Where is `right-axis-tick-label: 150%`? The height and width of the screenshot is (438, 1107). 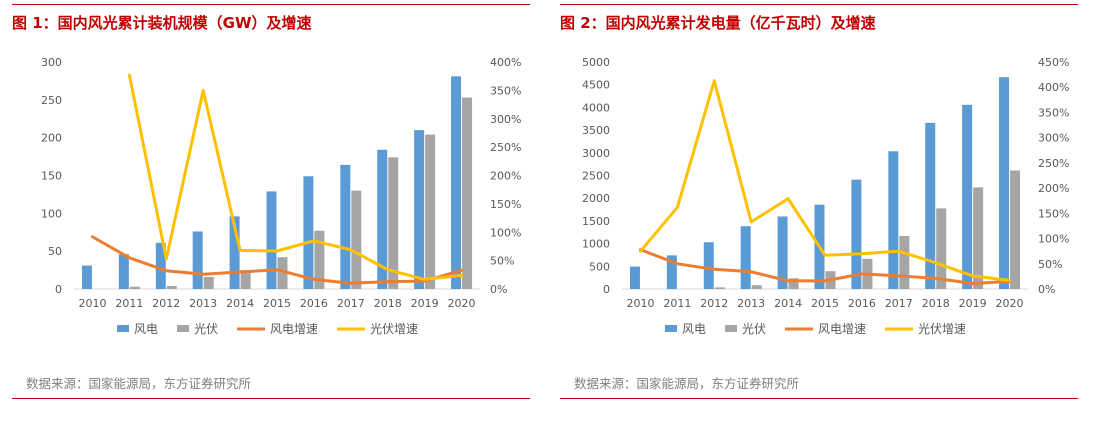 right-axis-tick-label: 150% is located at coordinates (505, 204).